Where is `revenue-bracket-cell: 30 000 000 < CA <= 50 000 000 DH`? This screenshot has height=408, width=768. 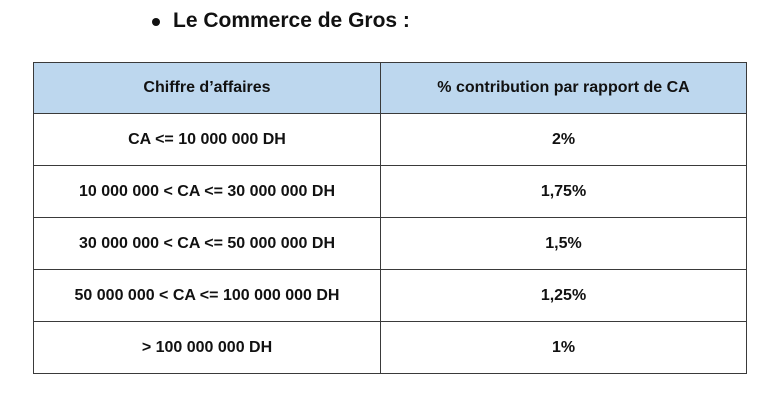
revenue-bracket-cell: 30 000 000 < CA <= 50 000 000 DH is located at coordinates (207, 243).